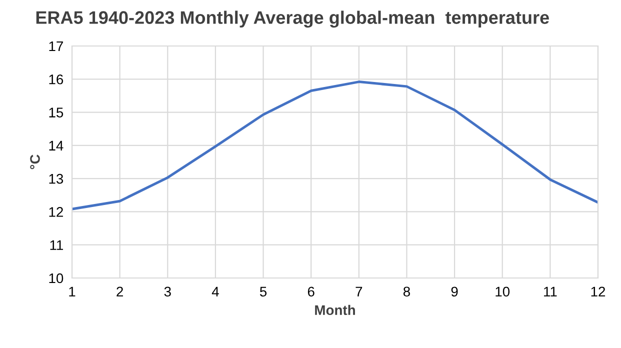 This screenshot has width=621, height=348. I want to click on y-tick-label: 15, so click(56, 113).